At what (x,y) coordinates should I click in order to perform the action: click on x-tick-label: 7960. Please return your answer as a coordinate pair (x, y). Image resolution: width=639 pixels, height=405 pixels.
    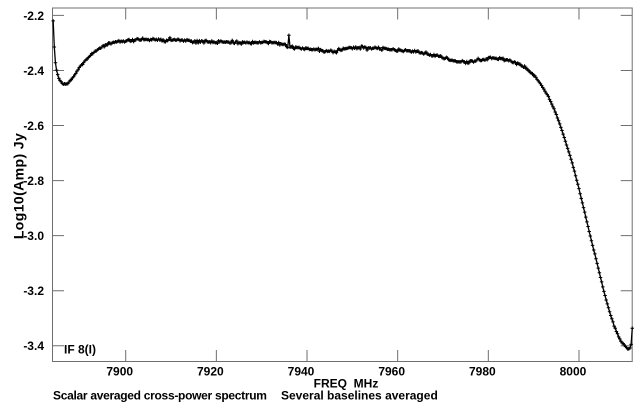
    Looking at the image, I should click on (391, 372).